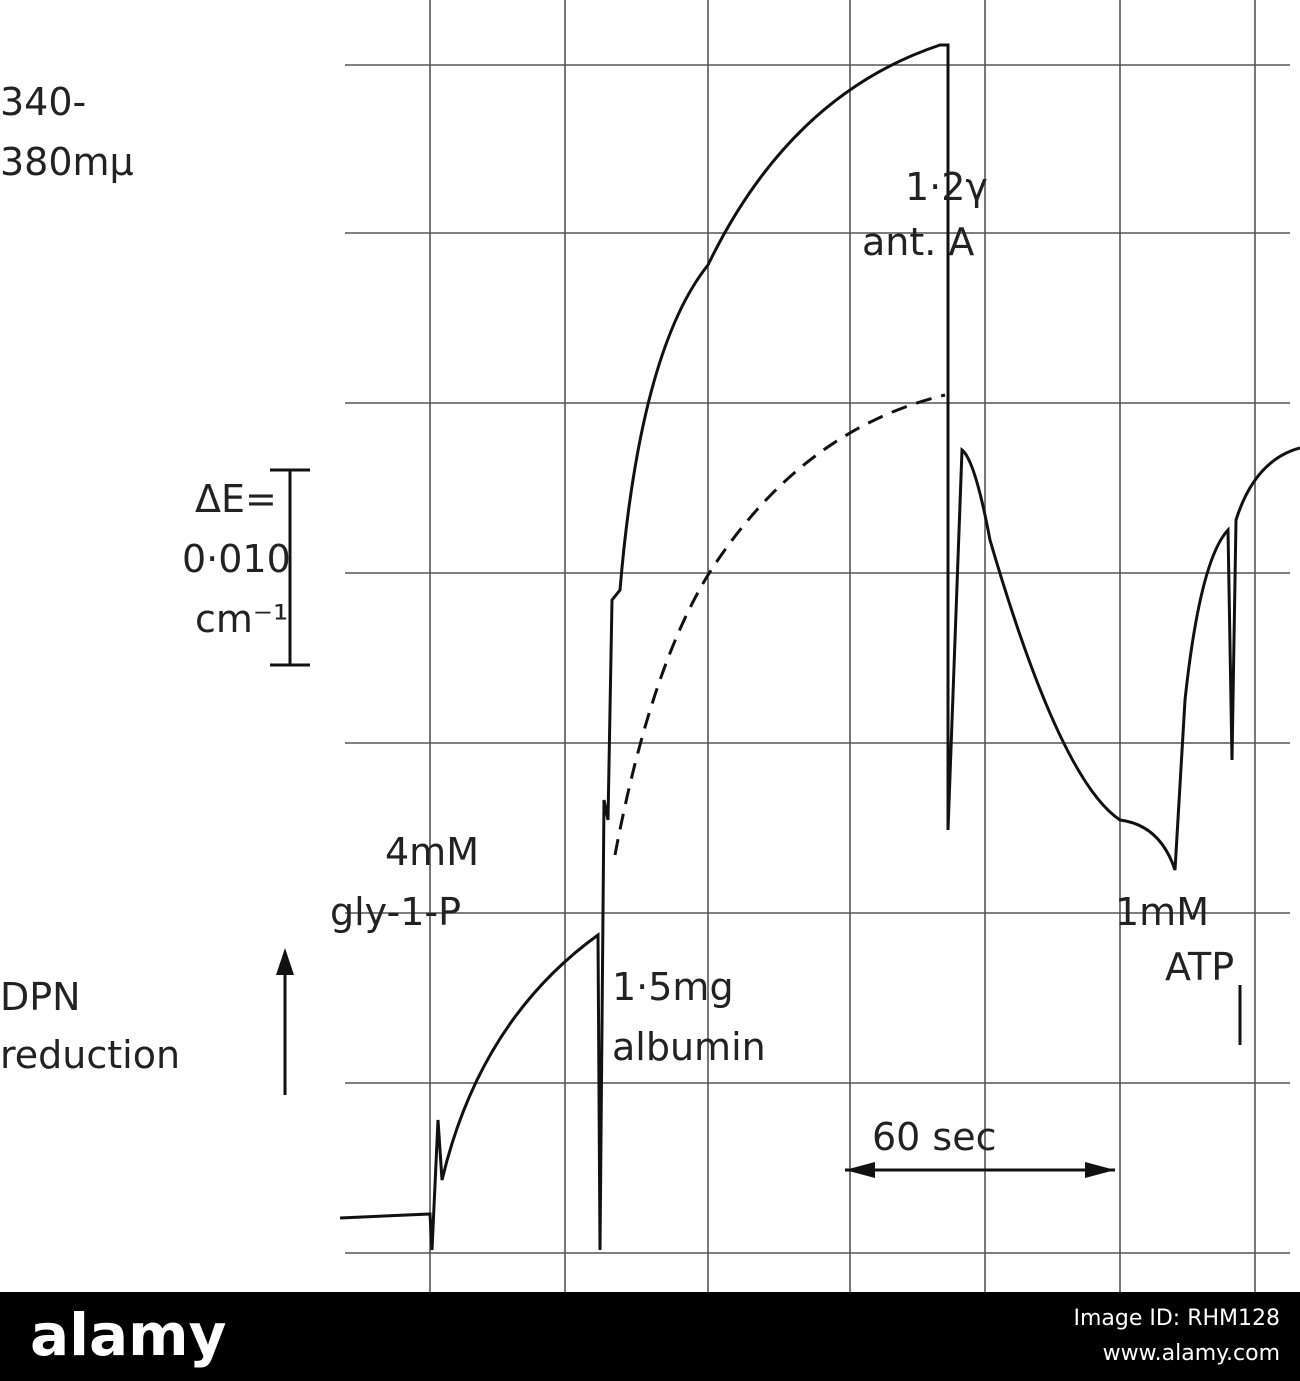 Image resolution: width=1300 pixels, height=1381 pixels. Describe the element at coordinates (1176, 1318) in the screenshot. I see `image-id: Image ID: RHM128` at that location.